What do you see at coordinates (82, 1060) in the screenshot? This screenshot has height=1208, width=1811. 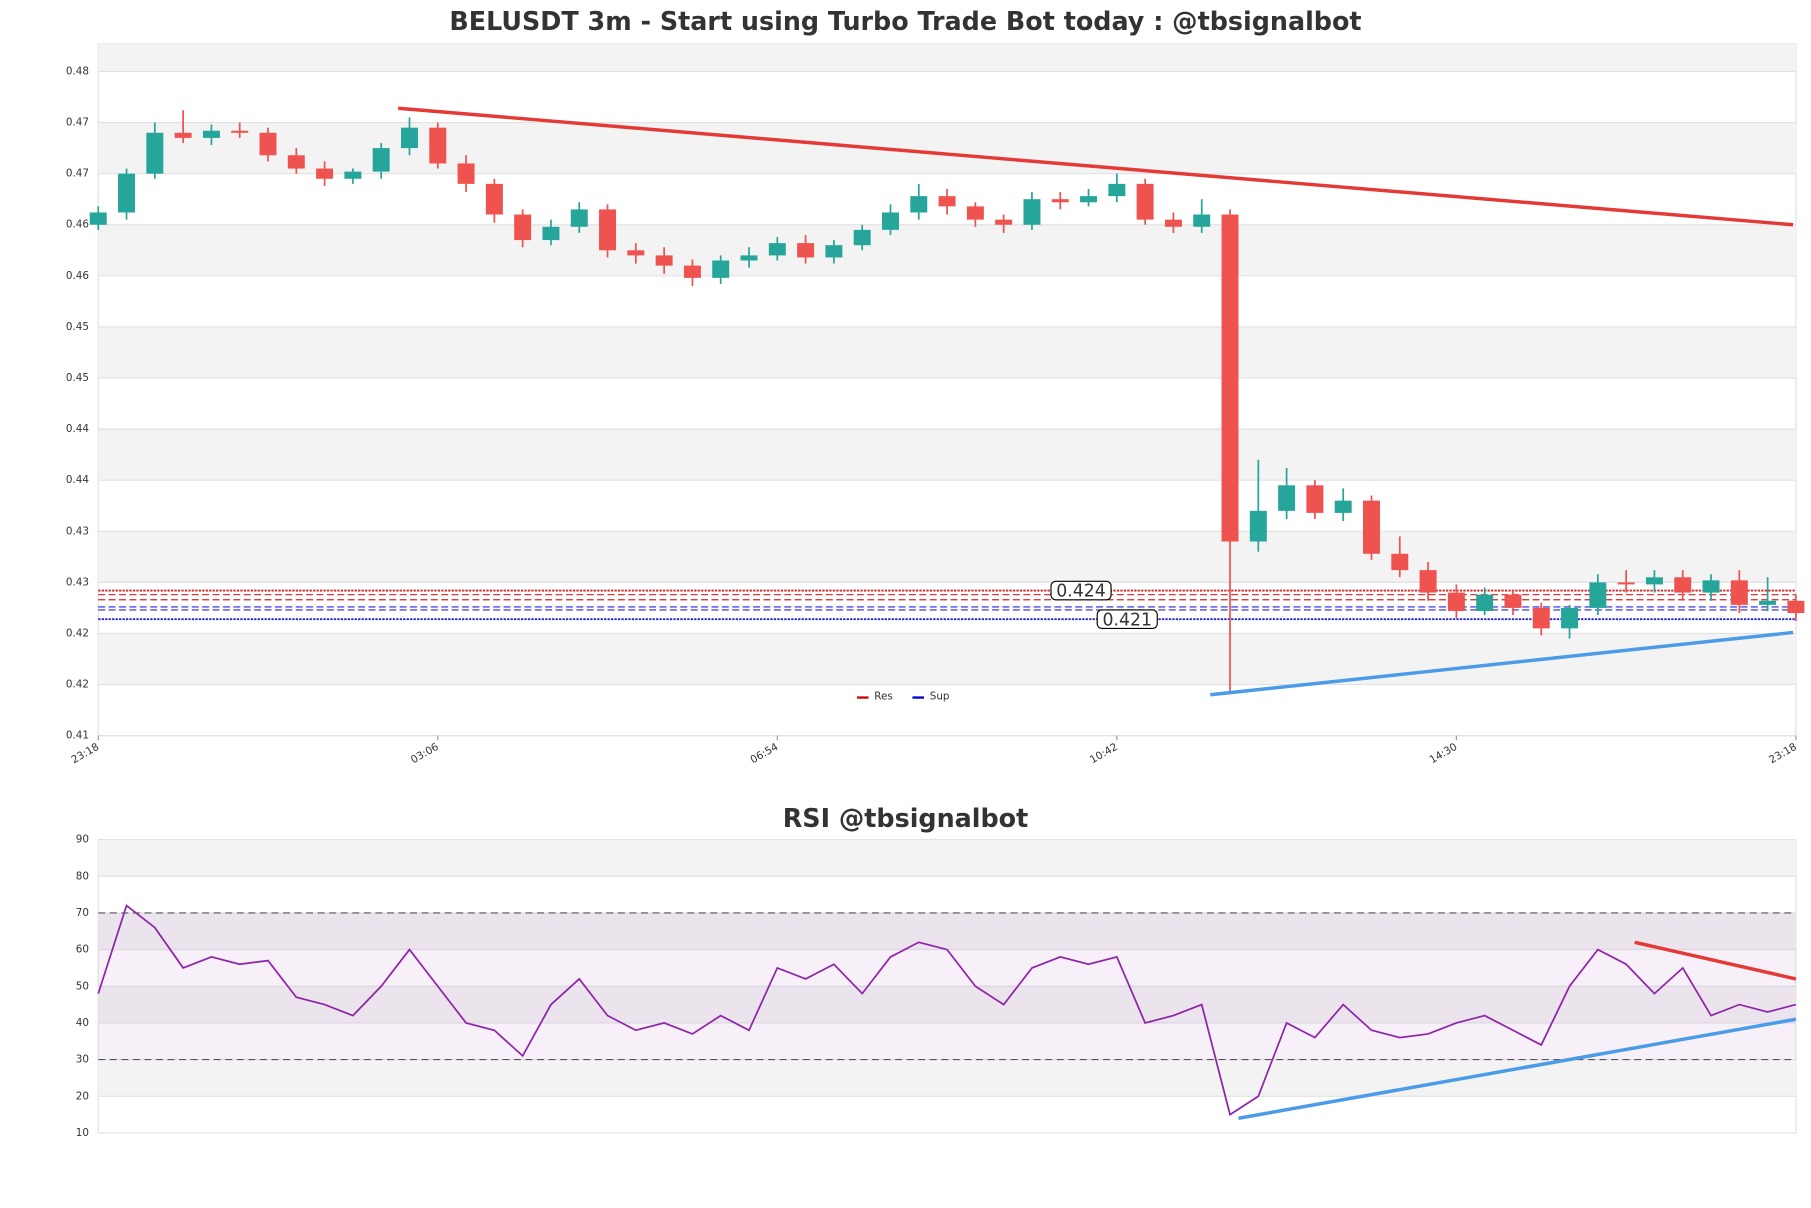 I see `y-tick-label: 30` at bounding box center [82, 1060].